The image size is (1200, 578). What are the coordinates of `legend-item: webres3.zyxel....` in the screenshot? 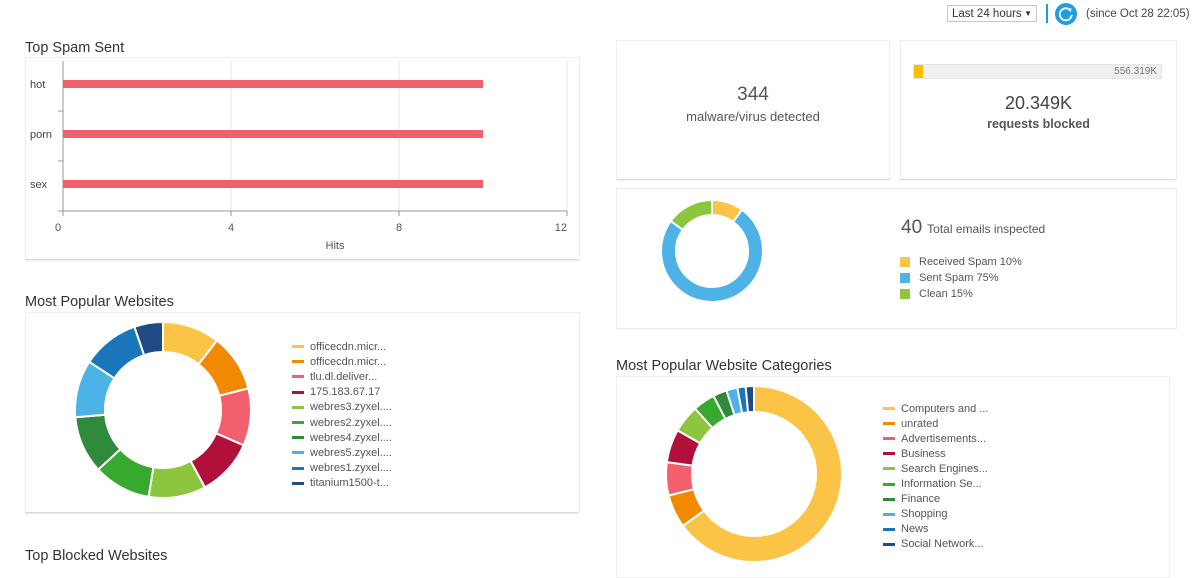 It's located at (342, 407).